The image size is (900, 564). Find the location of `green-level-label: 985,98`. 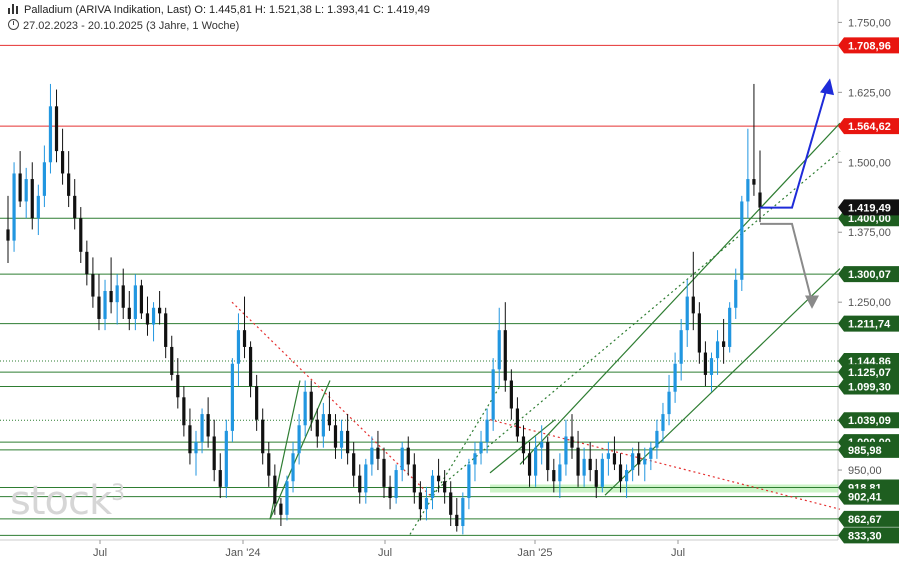

green-level-label: 985,98 is located at coordinates (865, 451).